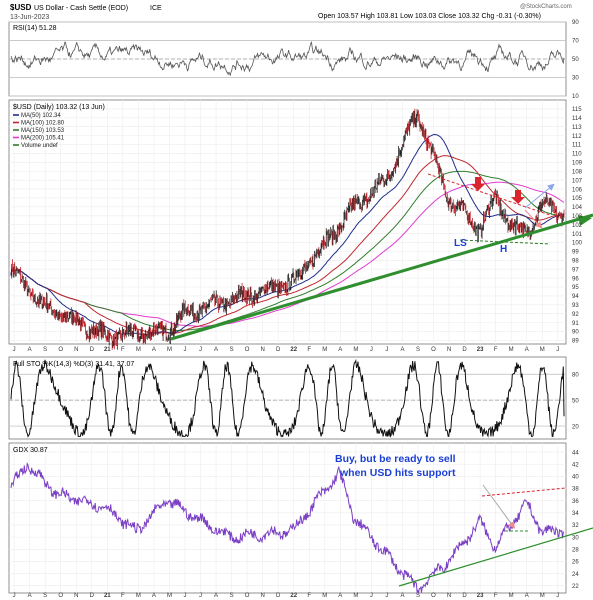  What do you see at coordinates (21, 7) in the screenshot?
I see `symbol: $USD` at bounding box center [21, 7].